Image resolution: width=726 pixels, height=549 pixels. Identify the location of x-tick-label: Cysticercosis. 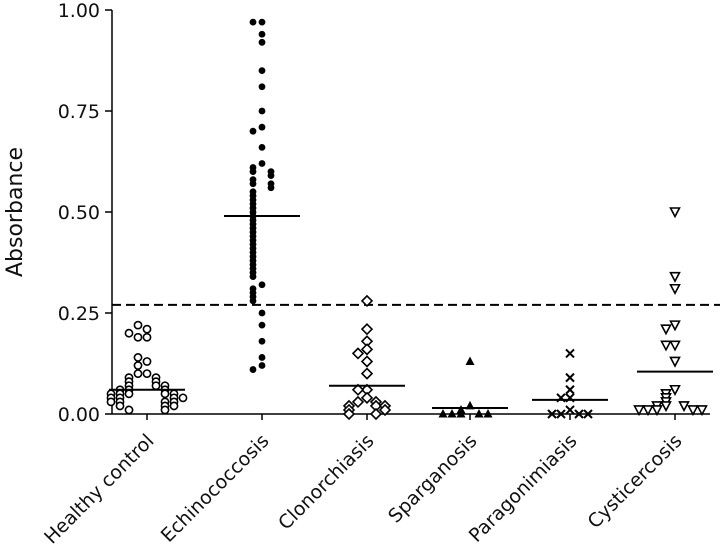
(634, 481).